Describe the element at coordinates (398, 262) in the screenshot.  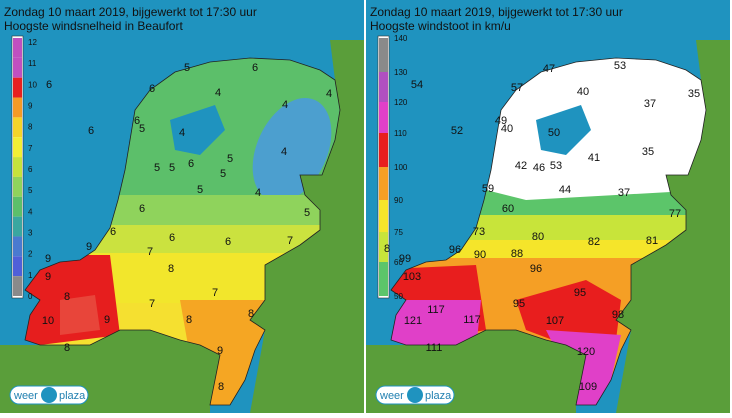
I see `legend-label: 60` at that location.